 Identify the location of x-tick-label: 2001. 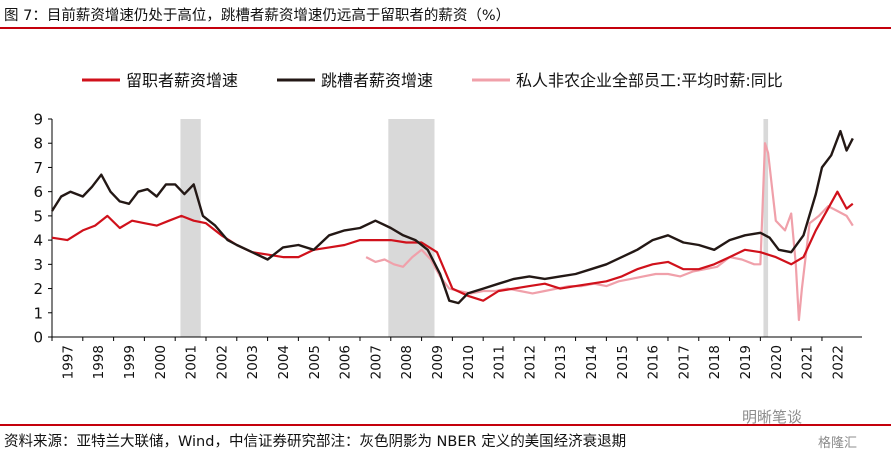
(192, 362).